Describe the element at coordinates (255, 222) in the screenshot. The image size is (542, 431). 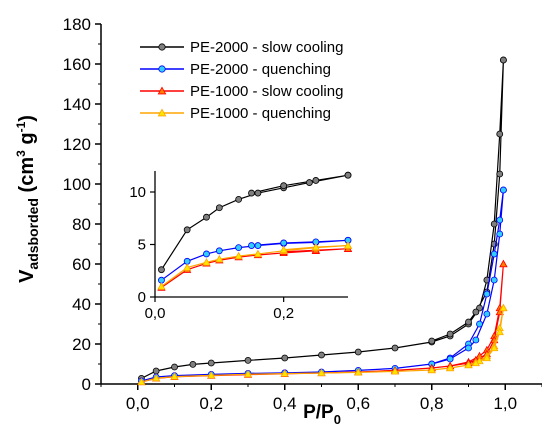
I see `inset-series-pe-2000-slow-cooling` at that location.